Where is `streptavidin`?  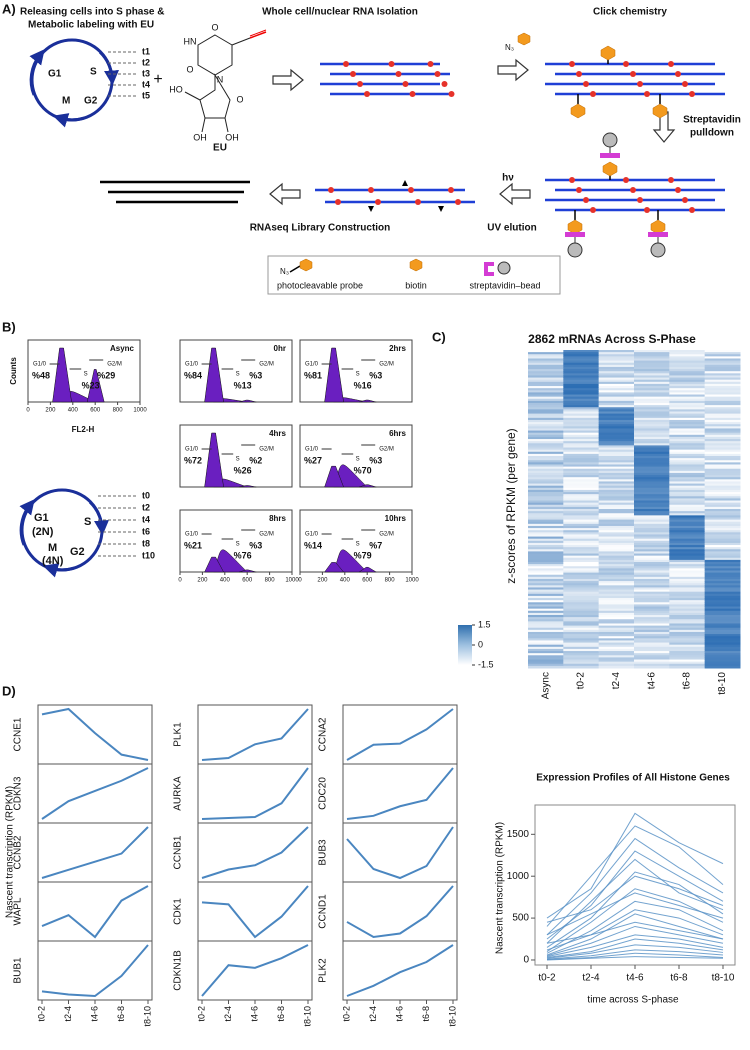
streptavidin is located at coordinates (610, 155).